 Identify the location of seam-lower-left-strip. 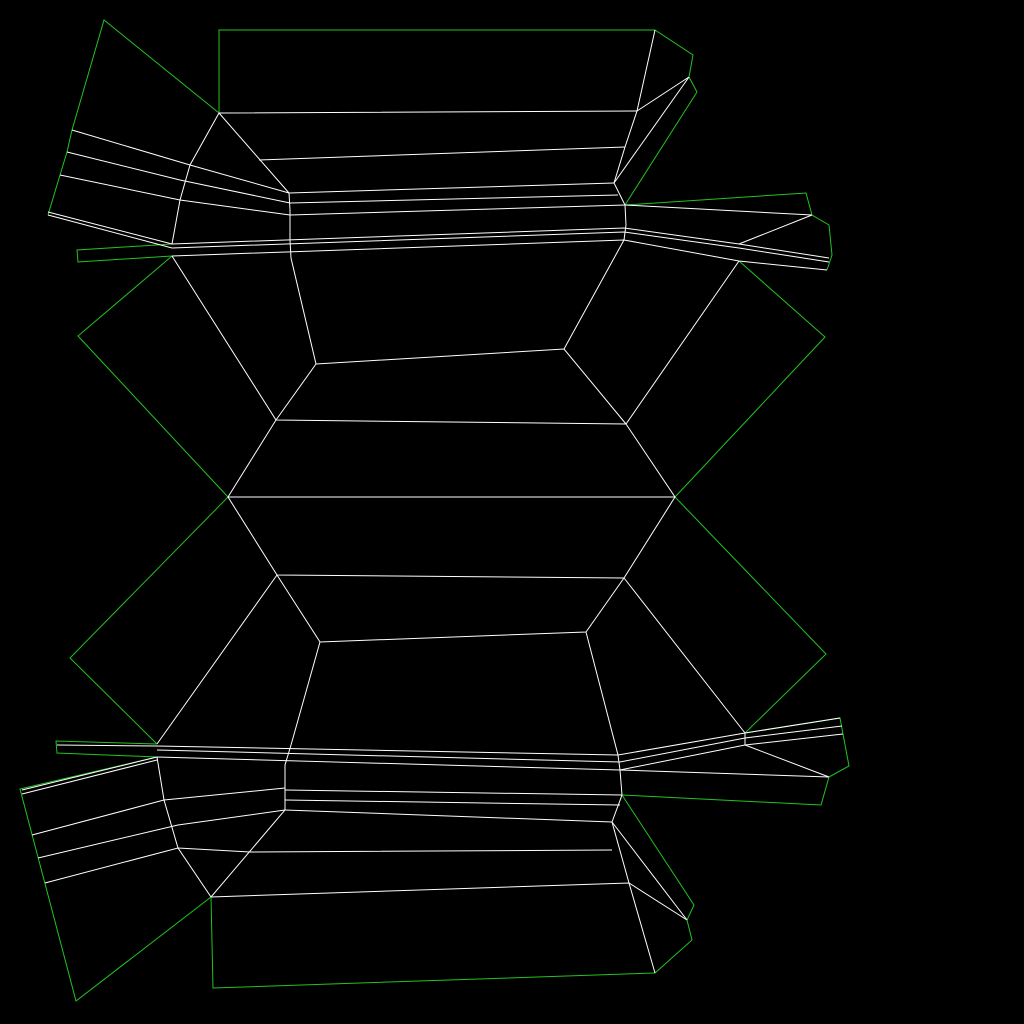
(106, 749).